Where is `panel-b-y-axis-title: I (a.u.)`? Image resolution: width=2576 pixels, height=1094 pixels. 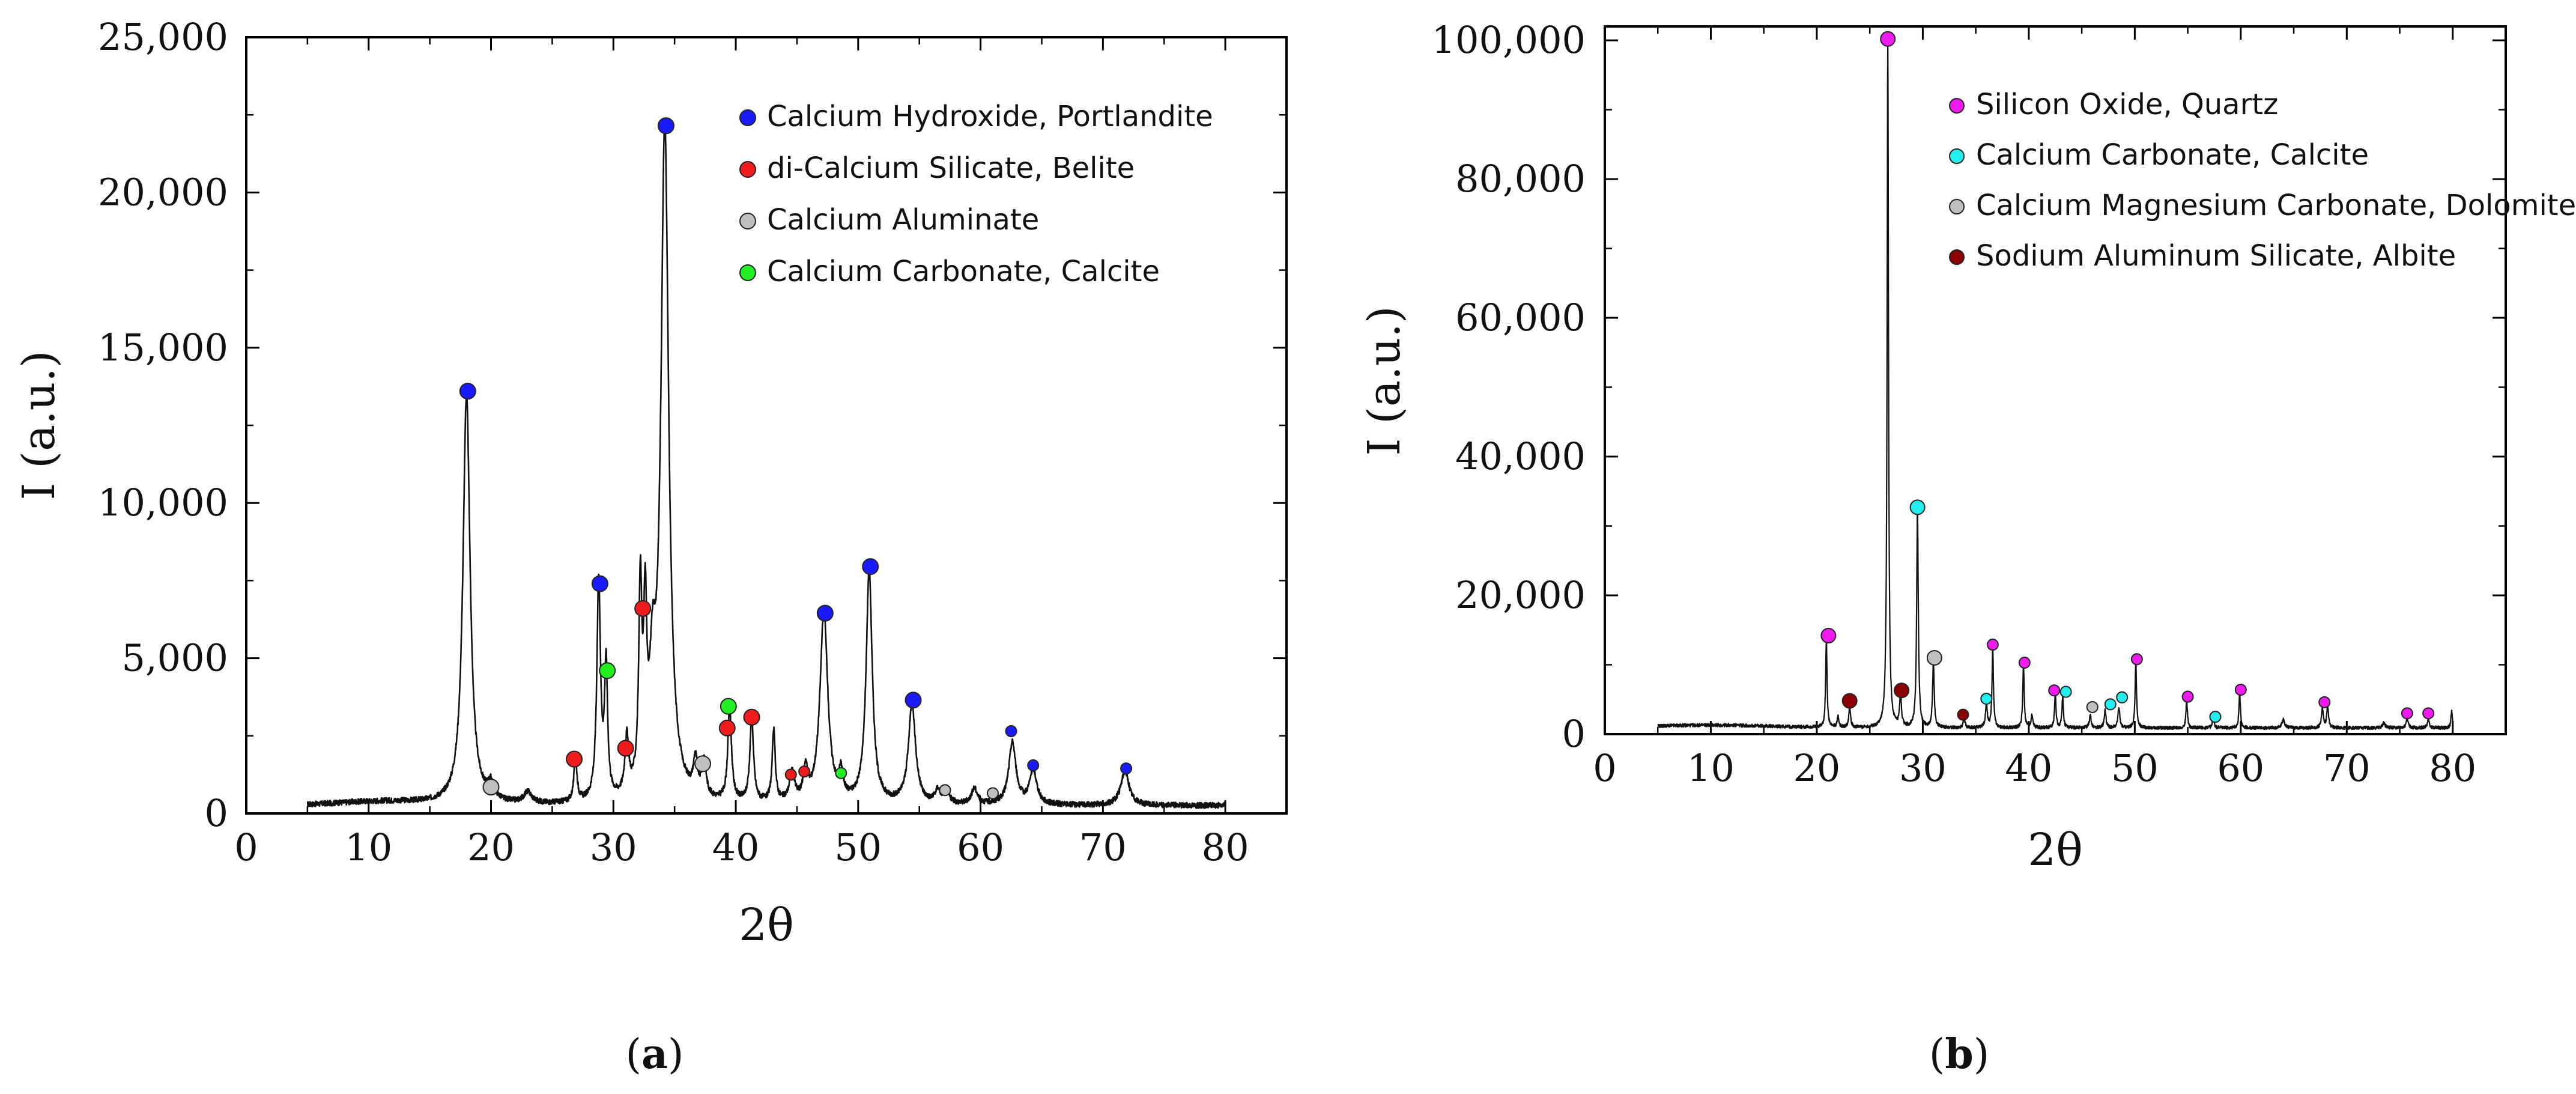 panel-b-y-axis-title: I (a.u.) is located at coordinates (1384, 380).